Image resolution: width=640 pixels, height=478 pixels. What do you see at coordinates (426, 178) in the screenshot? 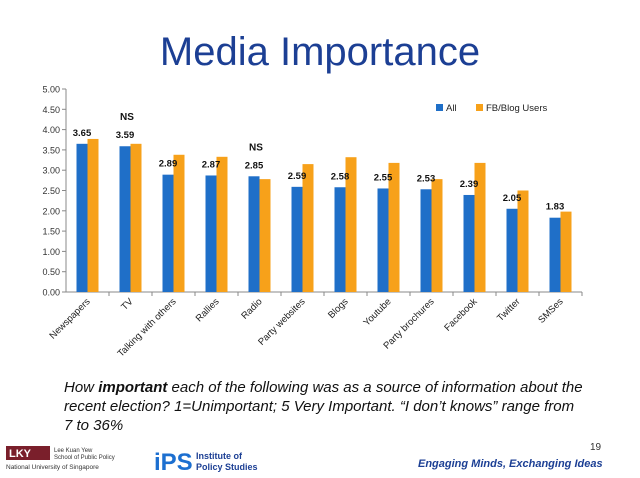
I see `data-label: 2.53` at bounding box center [426, 178].